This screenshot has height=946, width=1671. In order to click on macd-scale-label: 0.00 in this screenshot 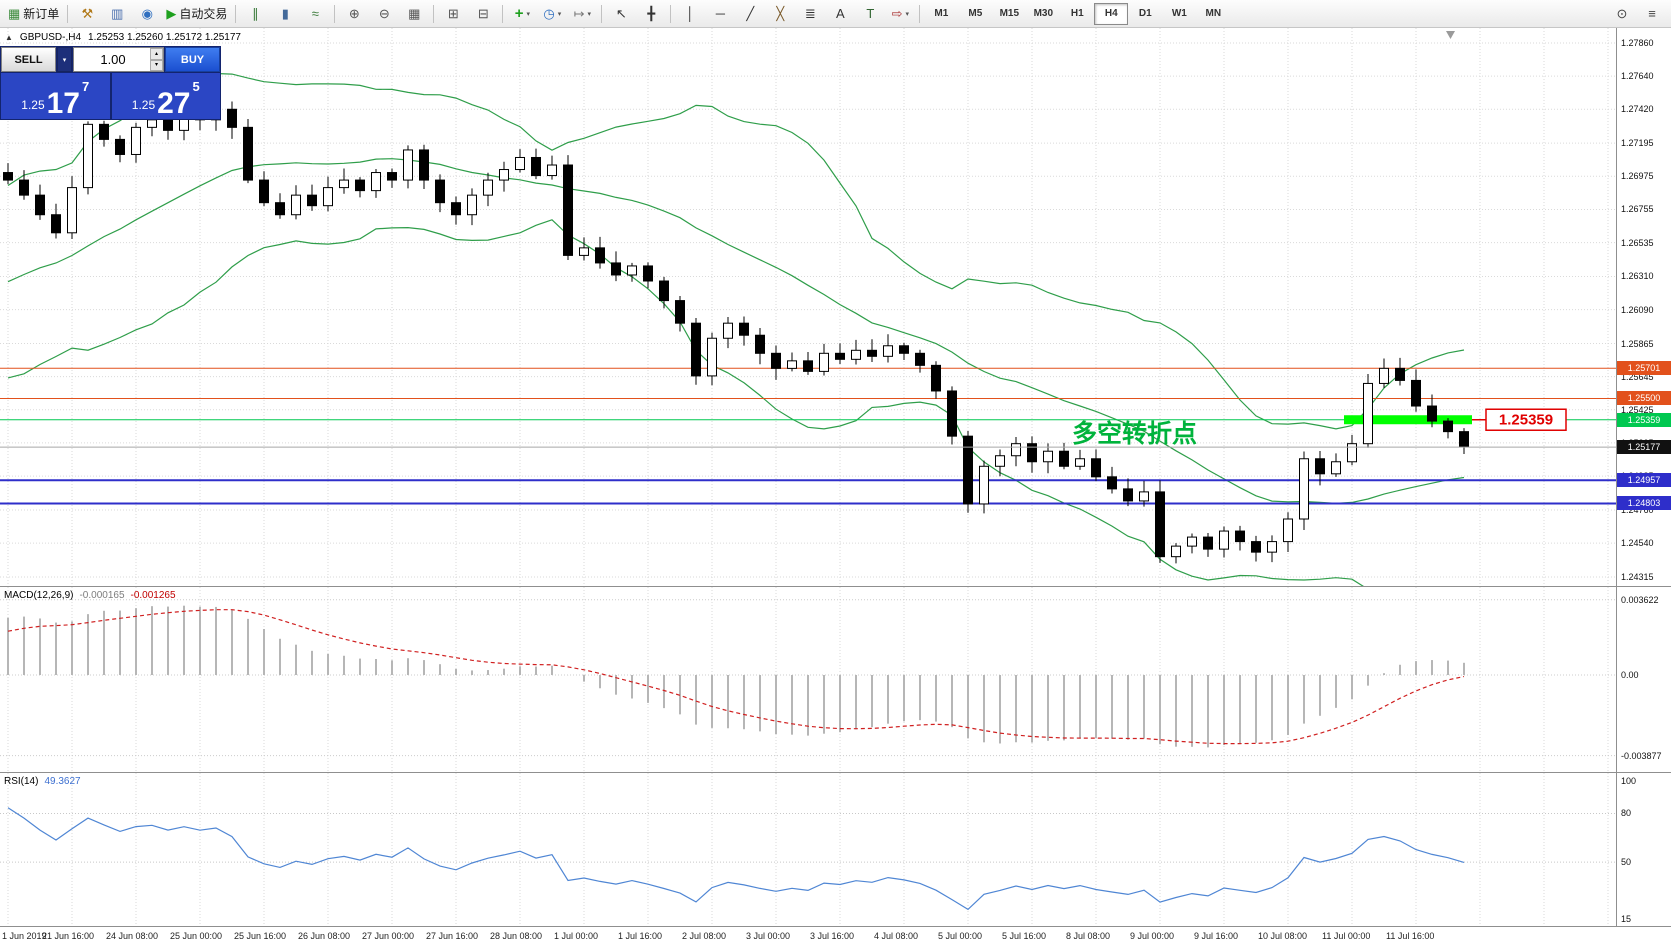, I will do `click(1630, 675)`.